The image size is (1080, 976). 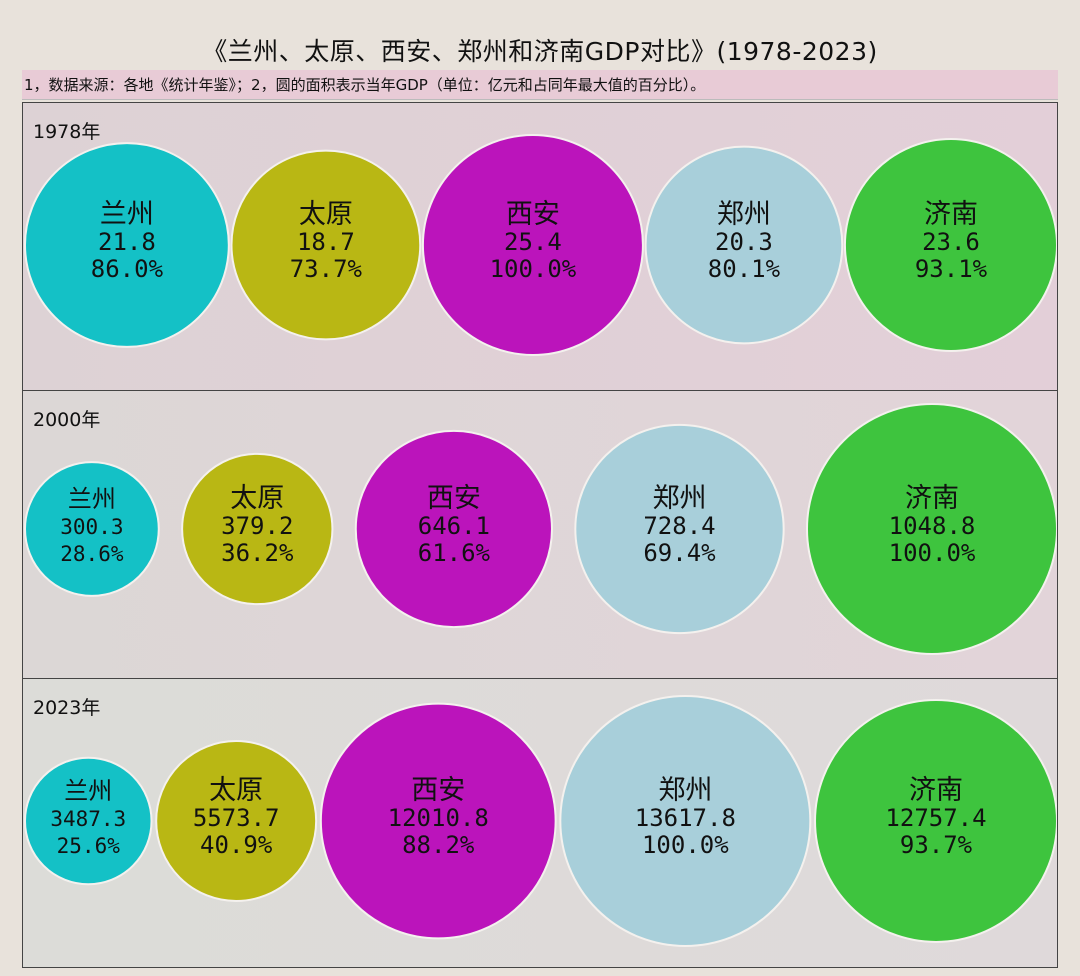 I want to click on gdp-value-label: 23.6, so click(x=951, y=242).